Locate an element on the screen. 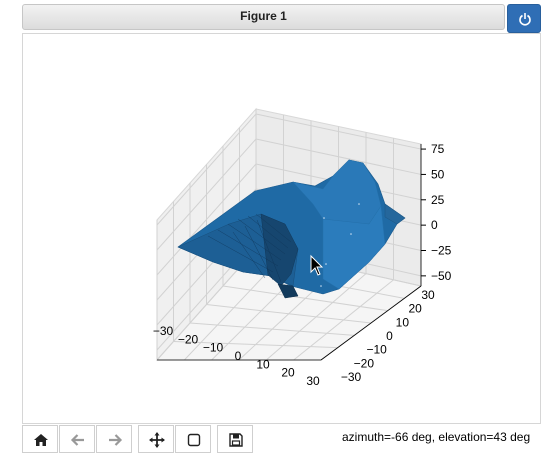 Image resolution: width=553 pixels, height=459 pixels. z-tick-label: 75 is located at coordinates (438, 149).